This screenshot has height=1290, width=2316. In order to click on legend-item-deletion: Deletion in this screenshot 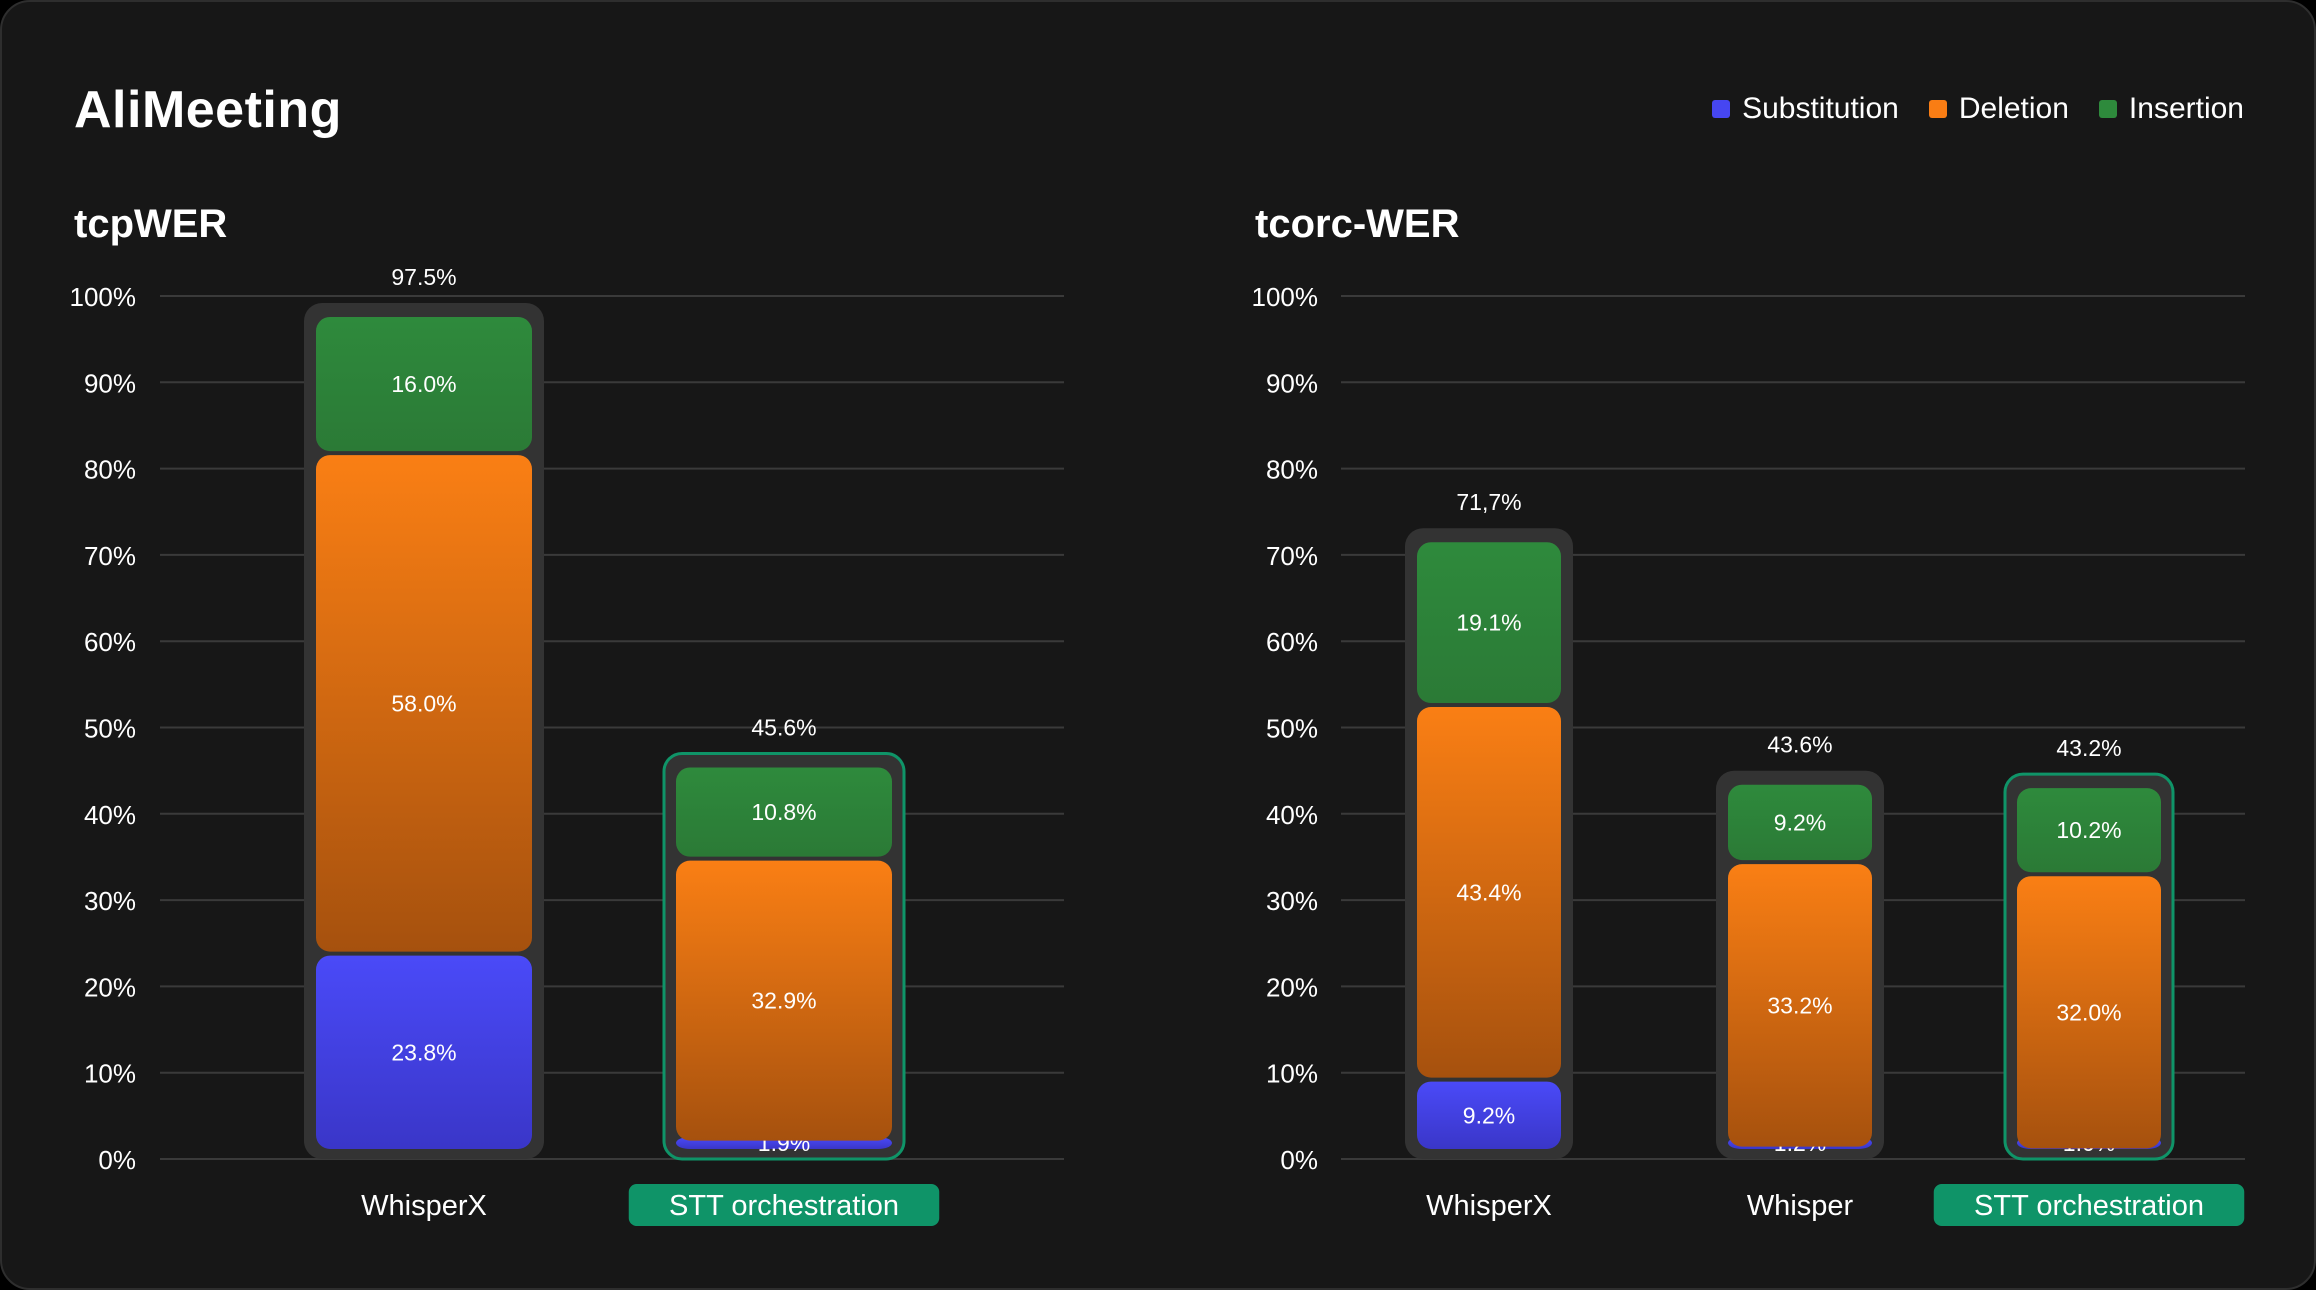, I will do `click(1998, 109)`.